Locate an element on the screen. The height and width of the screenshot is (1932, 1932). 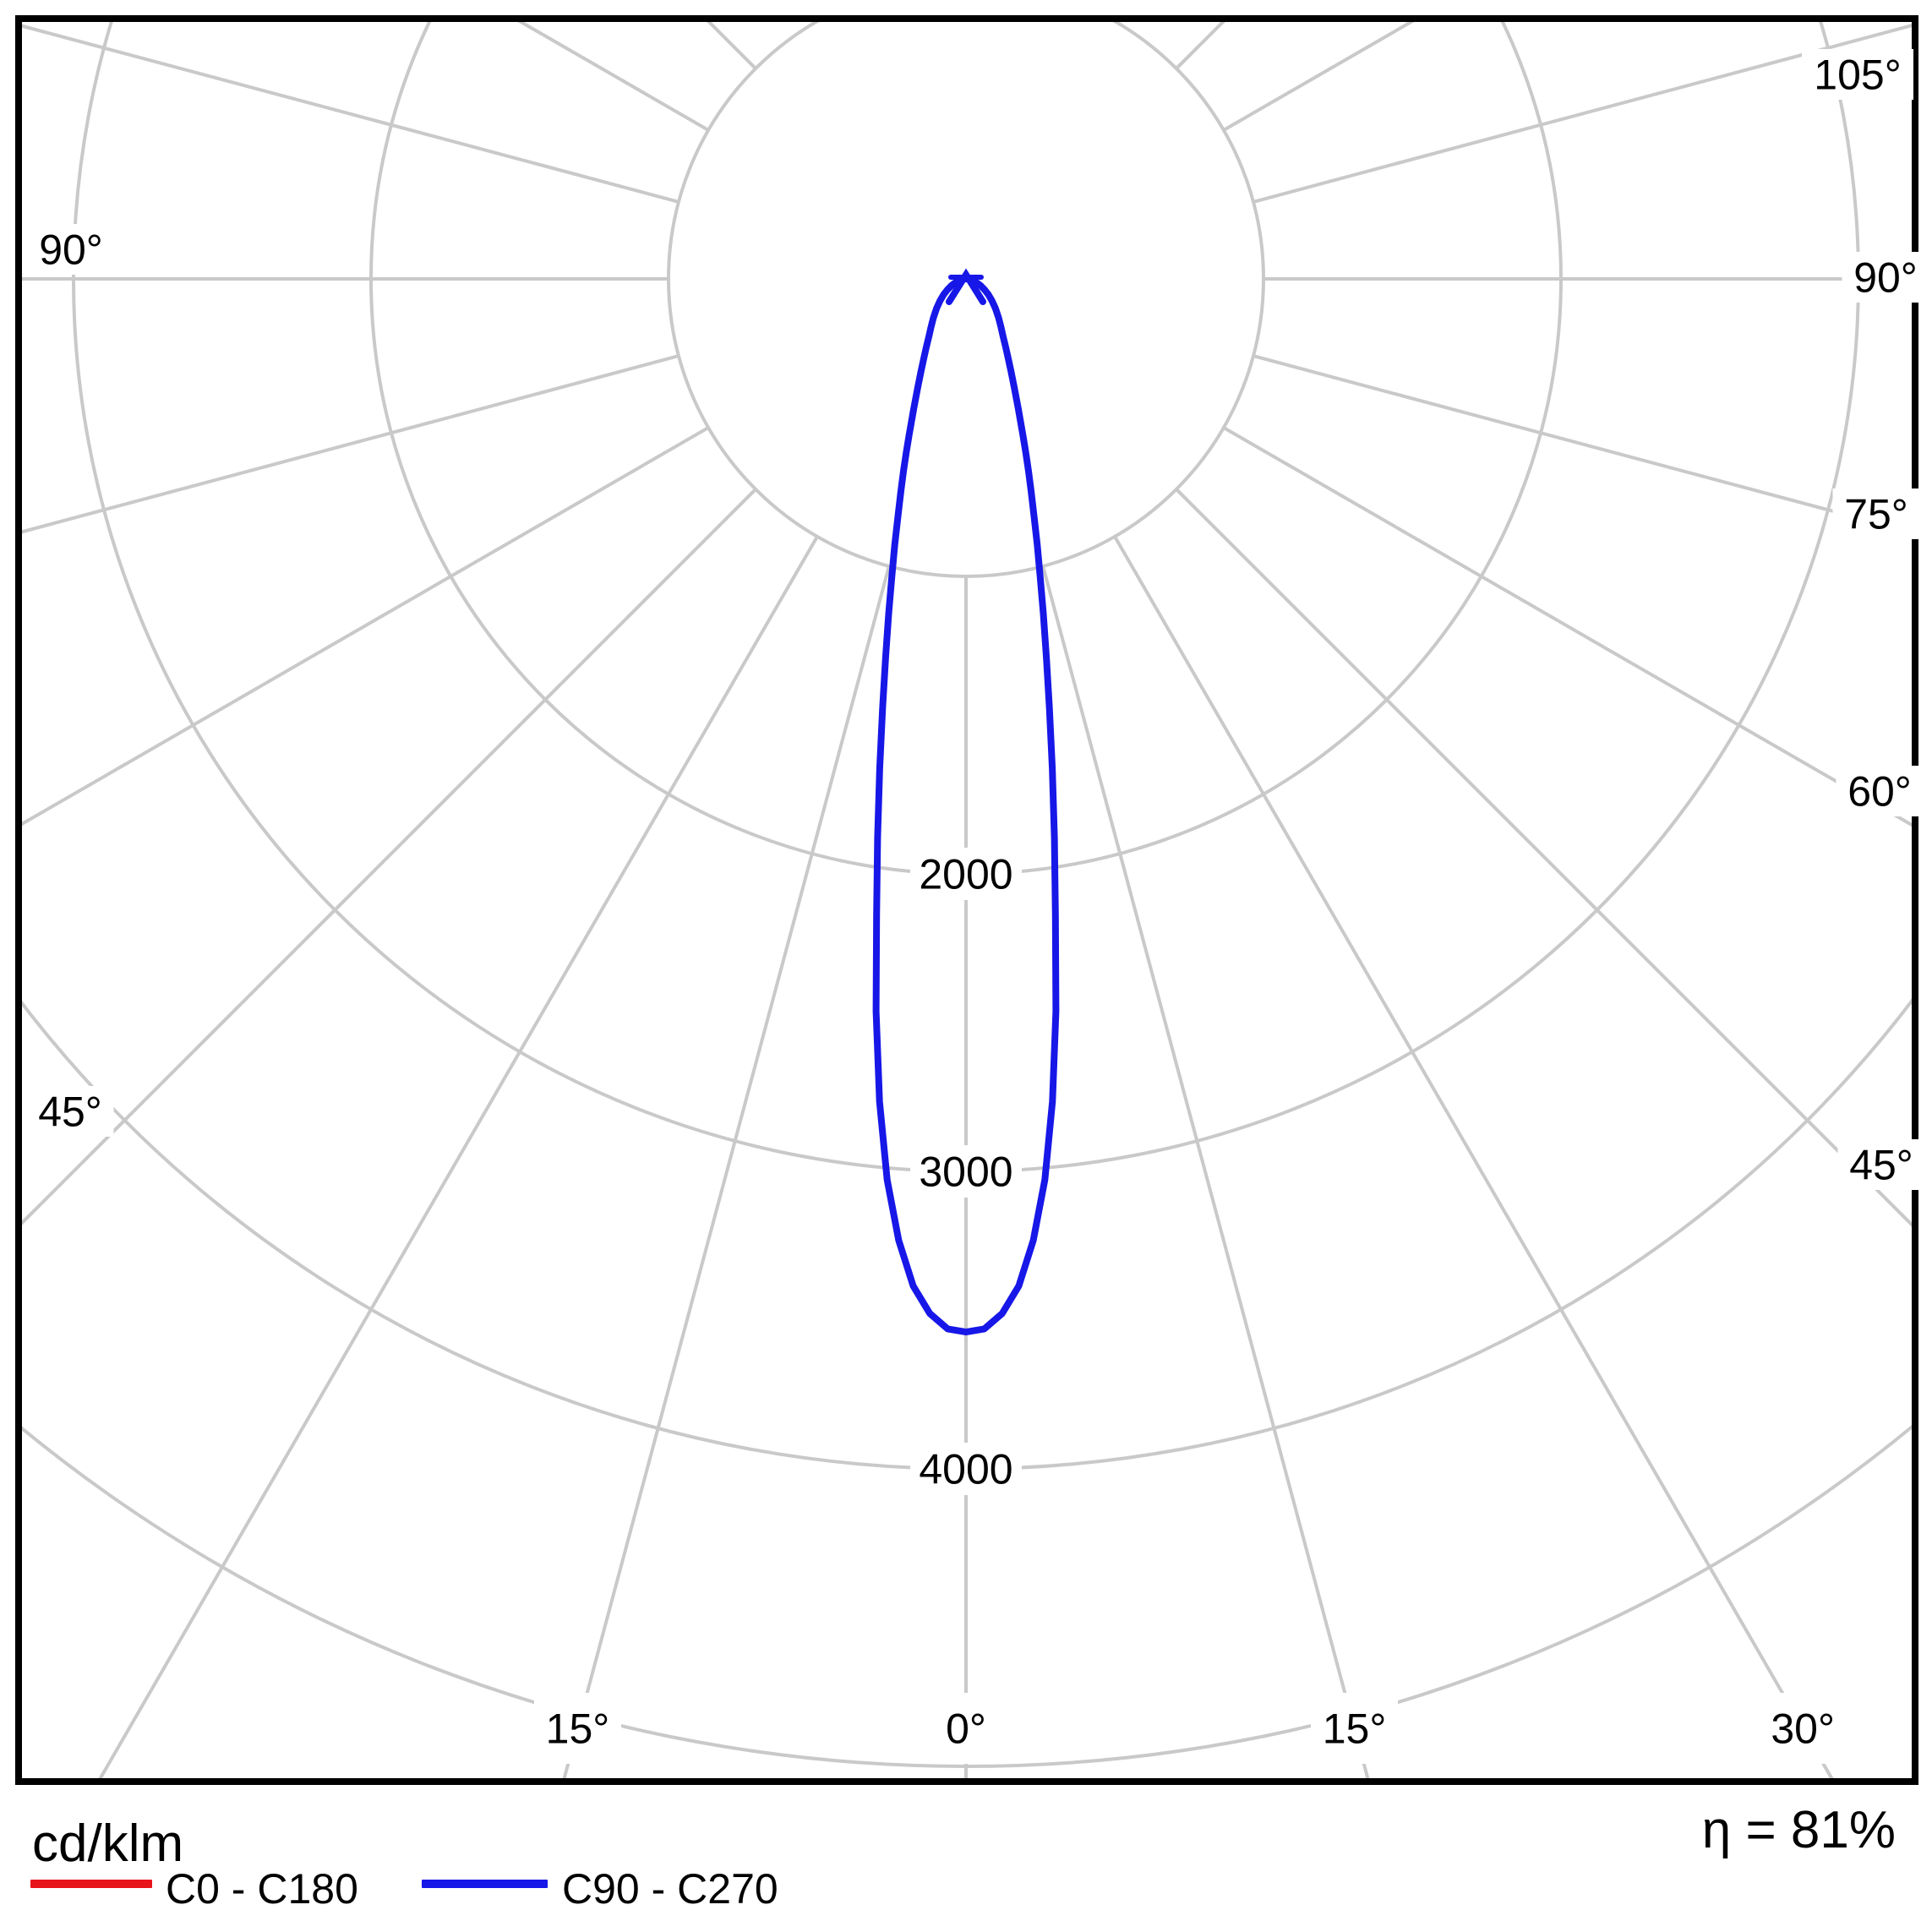
unit-label: cd/klm is located at coordinates (108, 1844).